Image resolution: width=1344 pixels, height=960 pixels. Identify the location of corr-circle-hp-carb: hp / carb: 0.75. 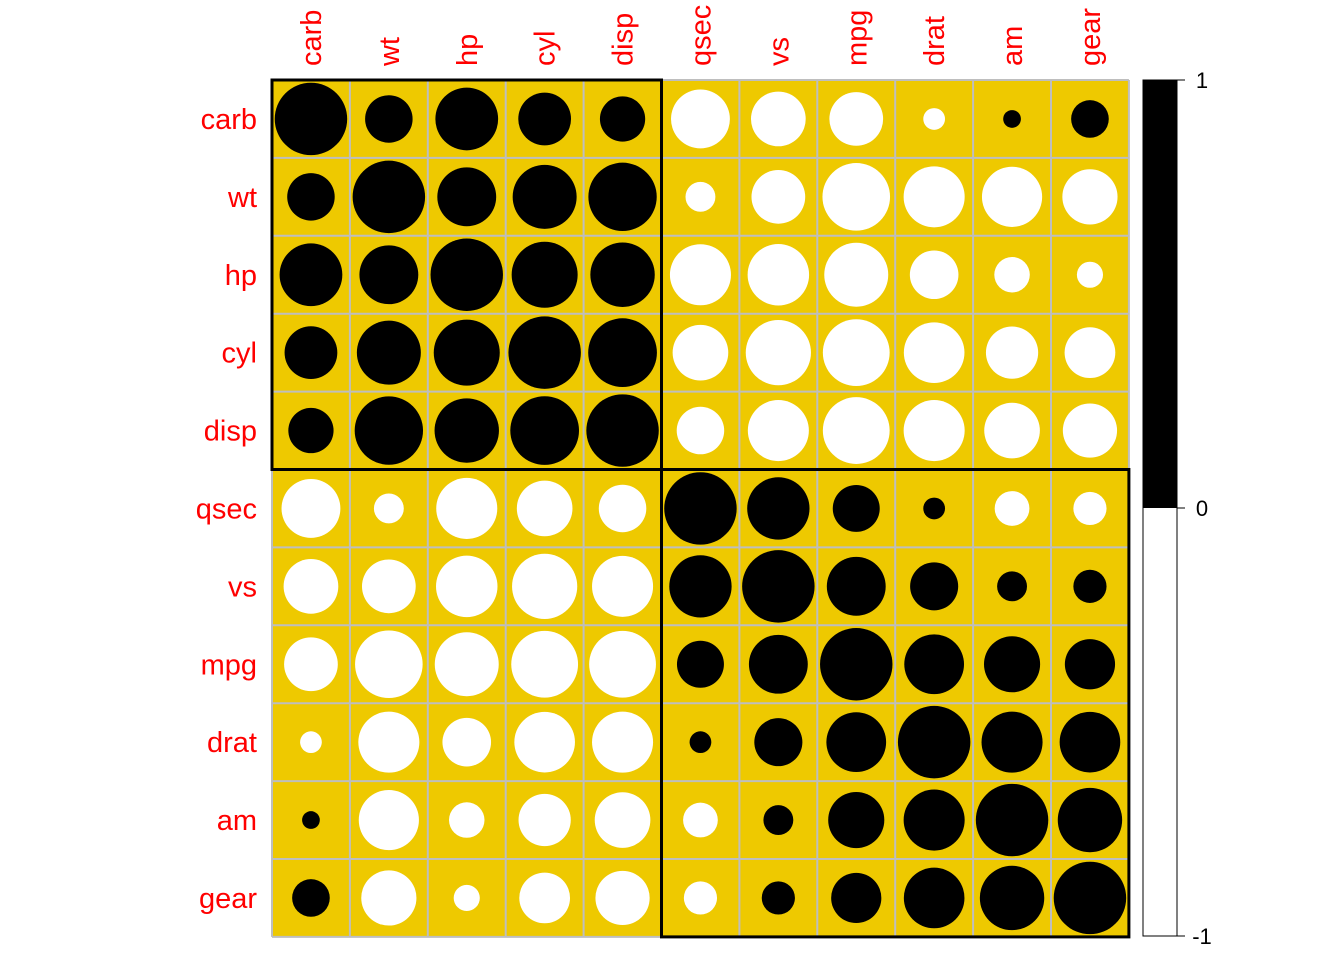
(311, 275).